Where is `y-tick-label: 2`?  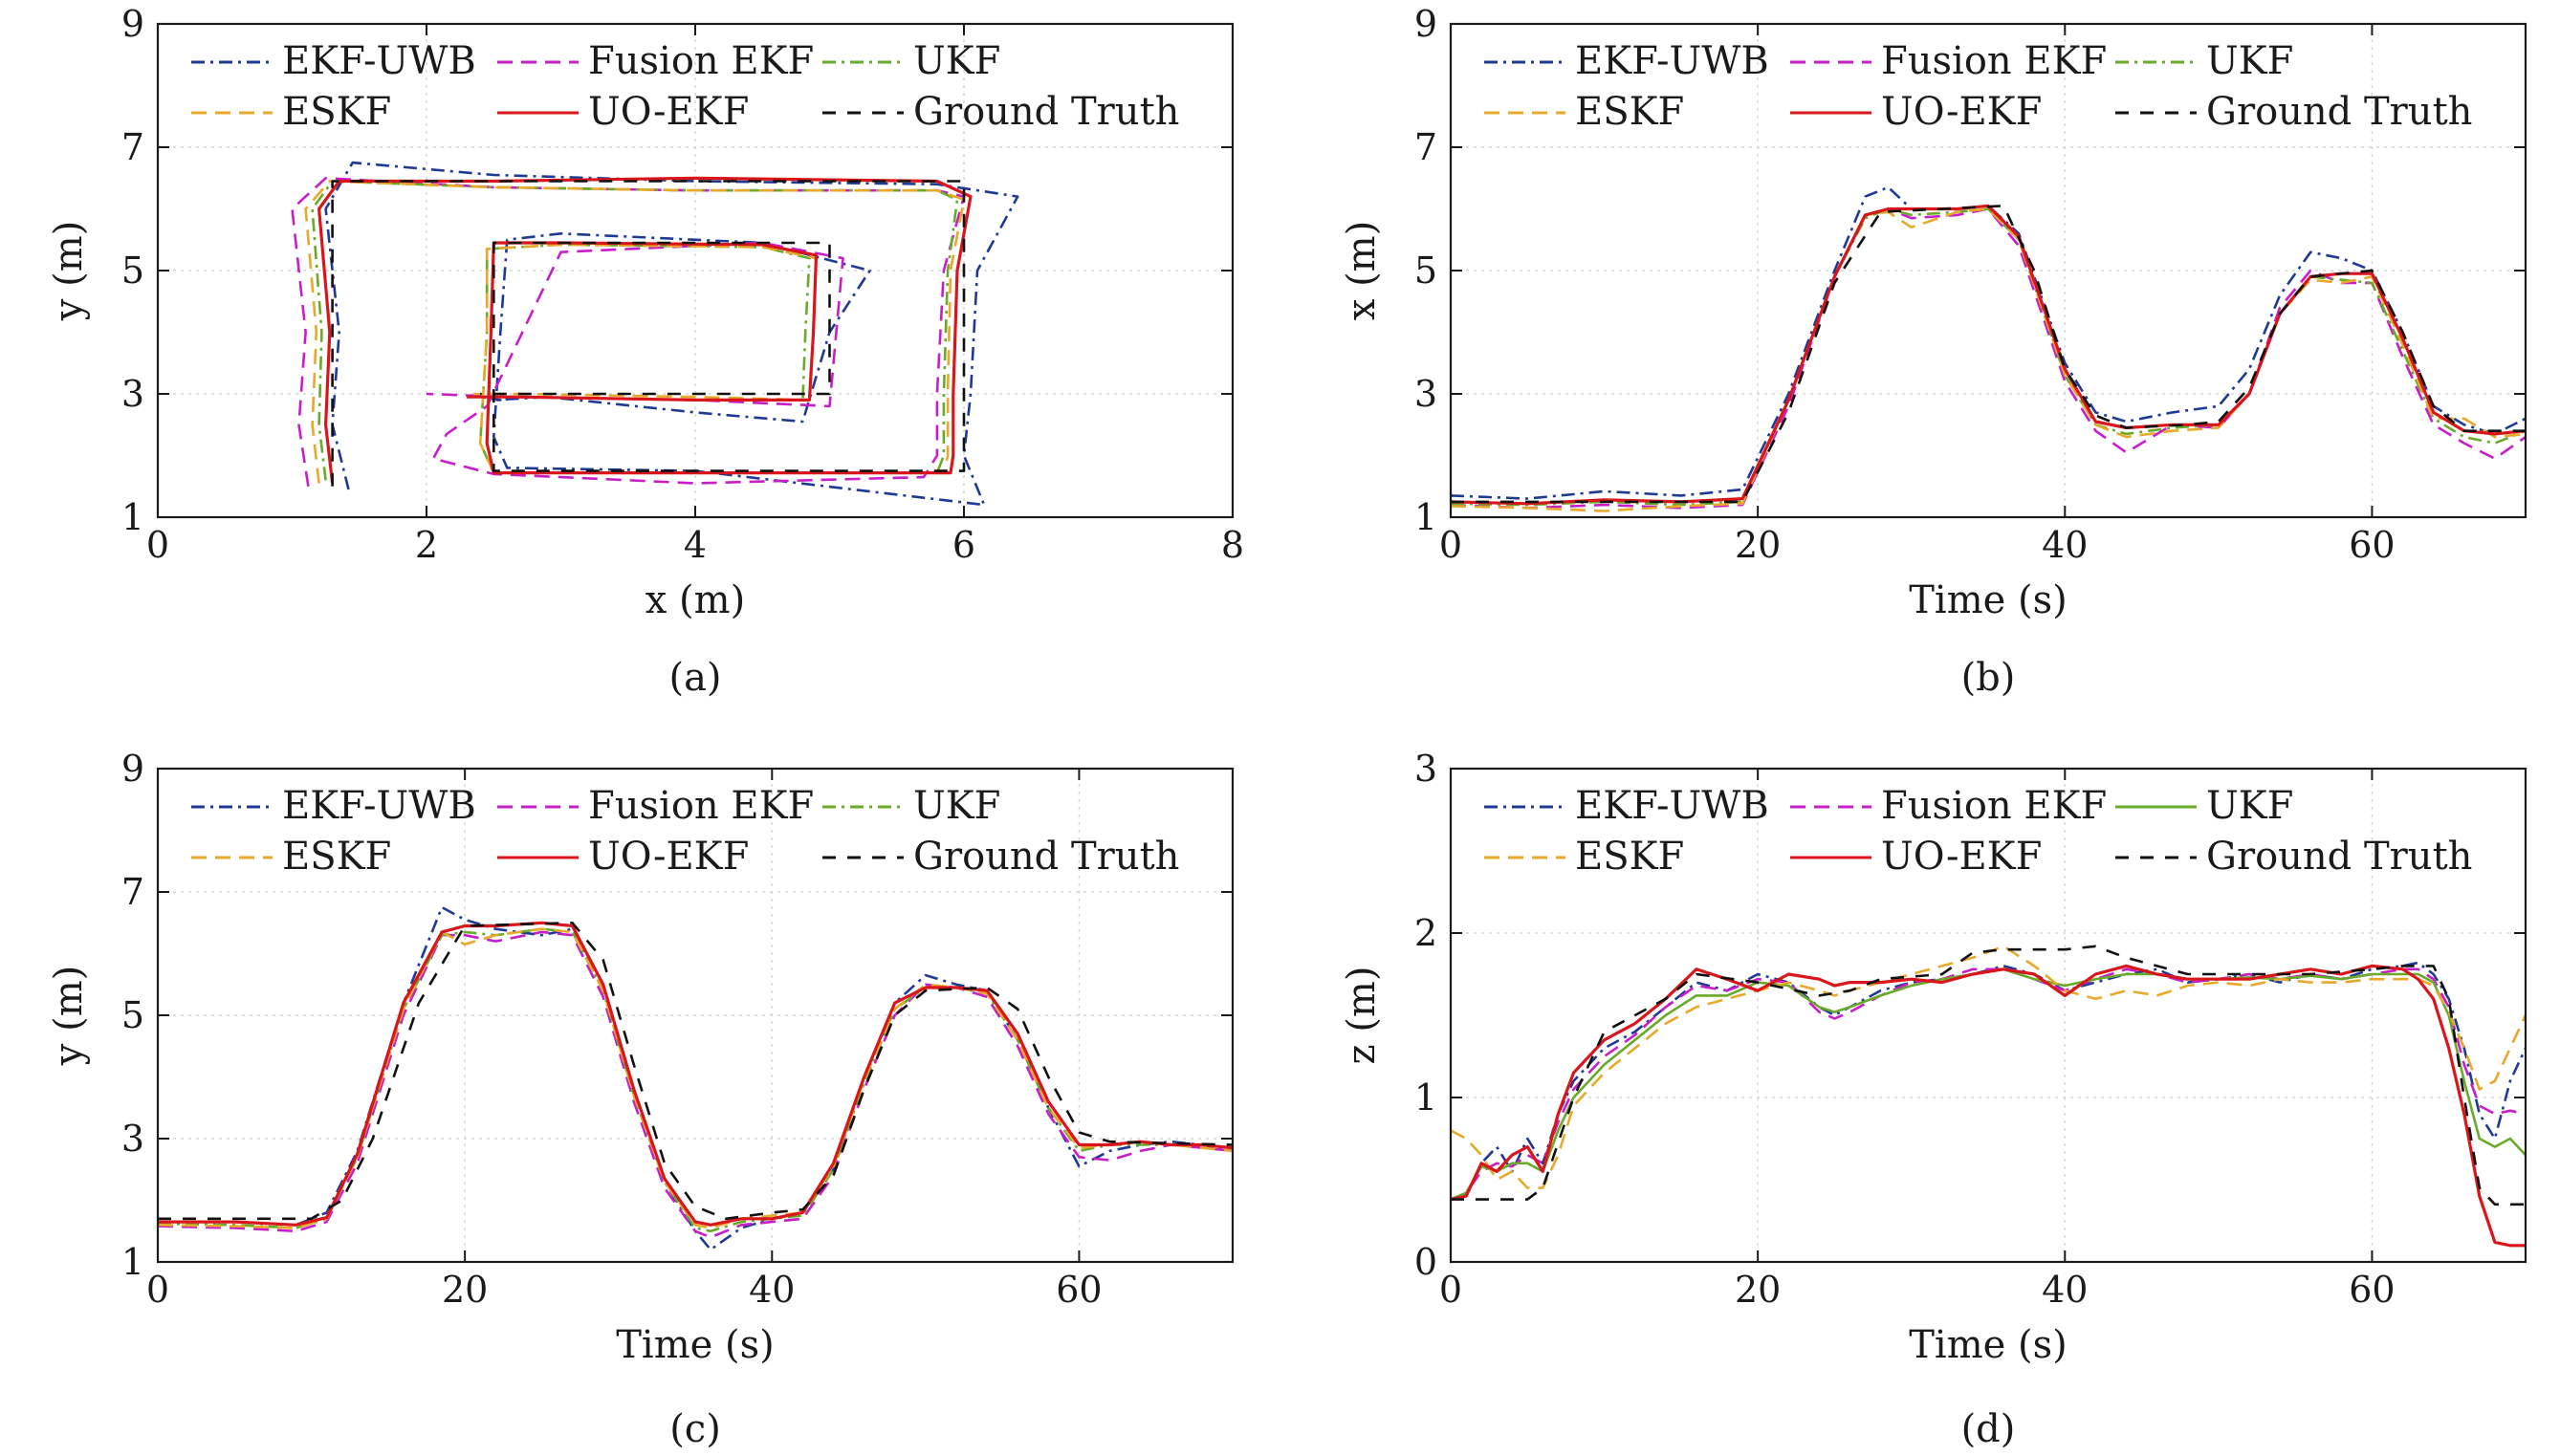
y-tick-label: 2 is located at coordinates (1425, 933).